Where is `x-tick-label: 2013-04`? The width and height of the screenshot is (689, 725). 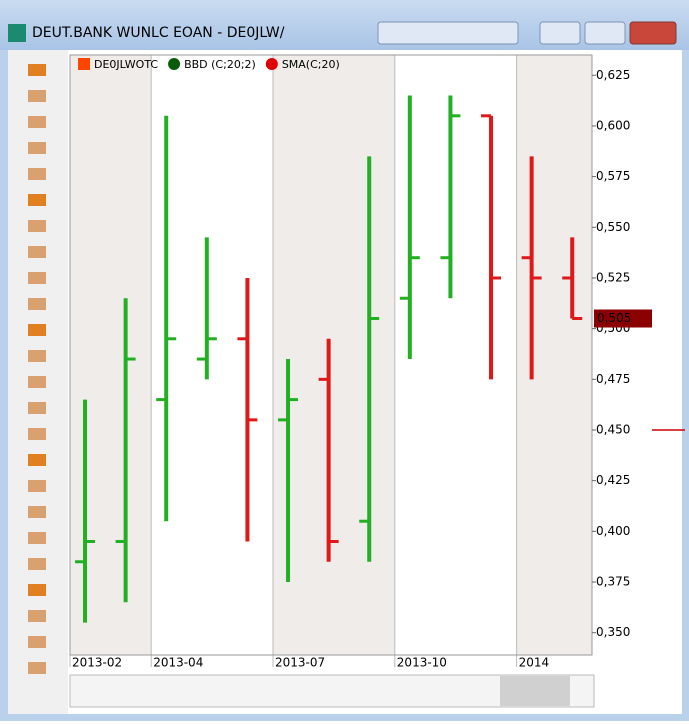 x-tick-label: 2013-04 is located at coordinates (178, 663).